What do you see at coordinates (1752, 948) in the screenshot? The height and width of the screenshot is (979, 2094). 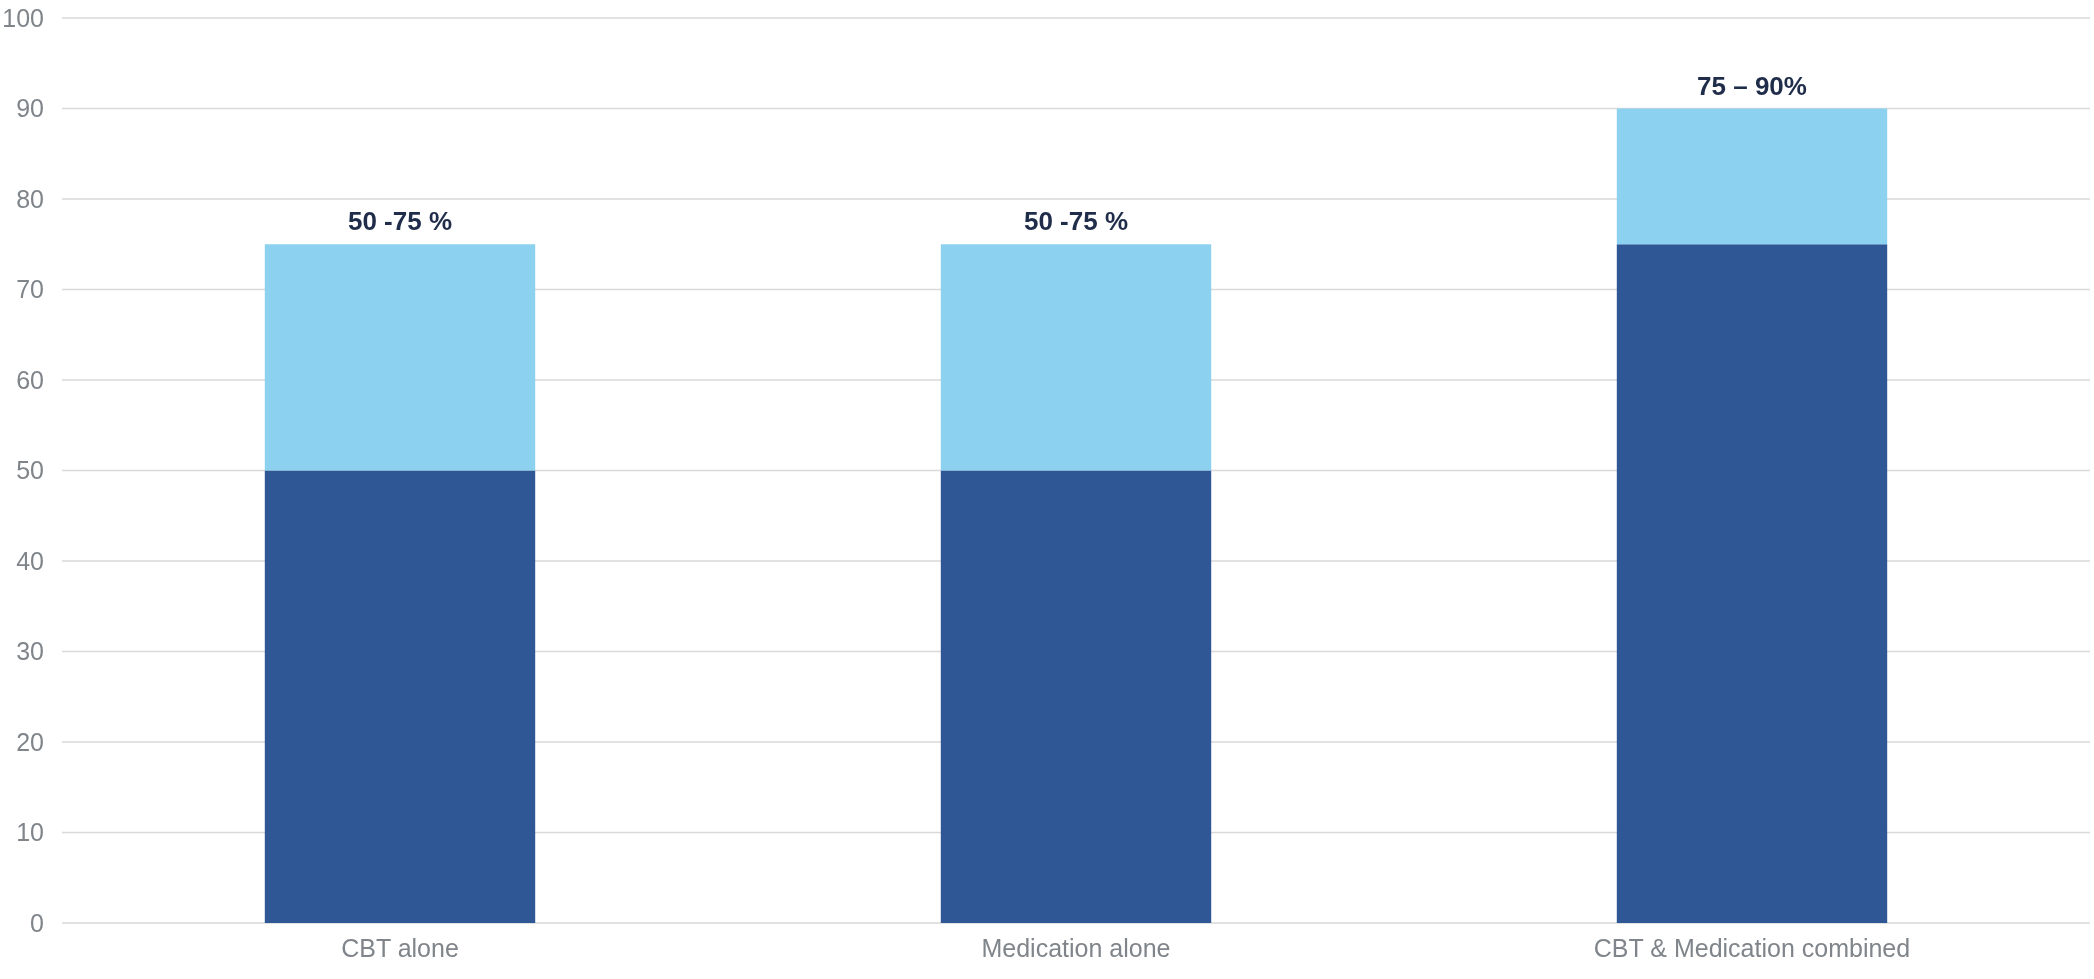 I see `x-tick-label: CBT & Medication combined` at bounding box center [1752, 948].